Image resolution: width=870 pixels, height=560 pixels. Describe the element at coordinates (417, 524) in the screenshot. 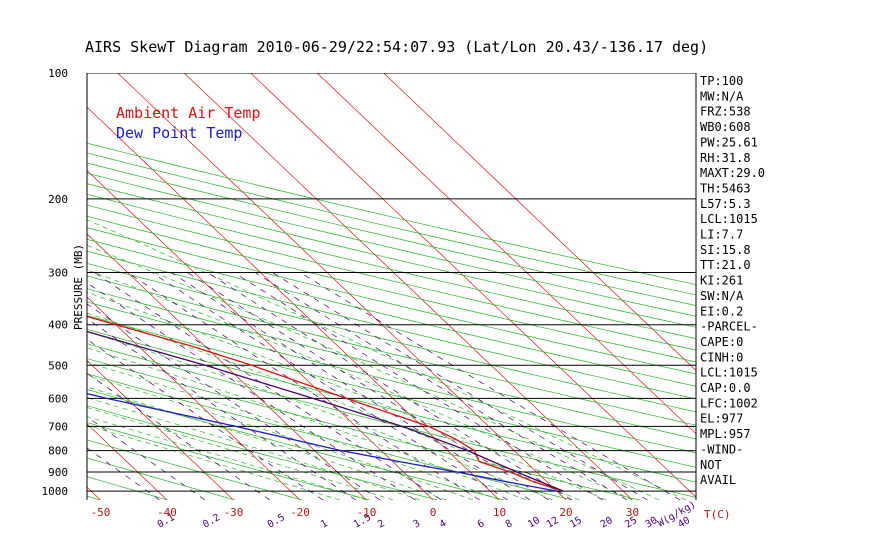

I see `mixing-ratio-tick-label: 3` at that location.